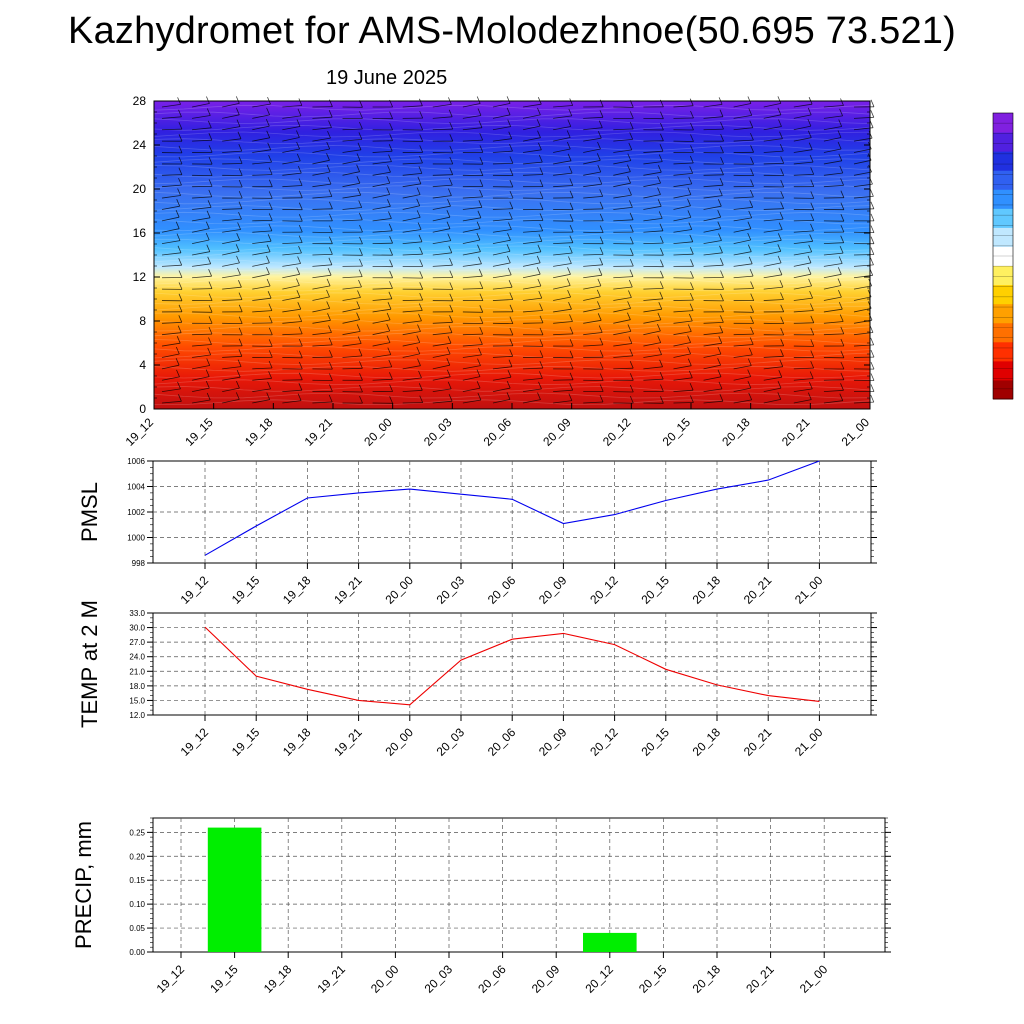 The height and width of the screenshot is (1024, 1024). What do you see at coordinates (137, 715) in the screenshot?
I see `y-tick-label: 12.0` at bounding box center [137, 715].